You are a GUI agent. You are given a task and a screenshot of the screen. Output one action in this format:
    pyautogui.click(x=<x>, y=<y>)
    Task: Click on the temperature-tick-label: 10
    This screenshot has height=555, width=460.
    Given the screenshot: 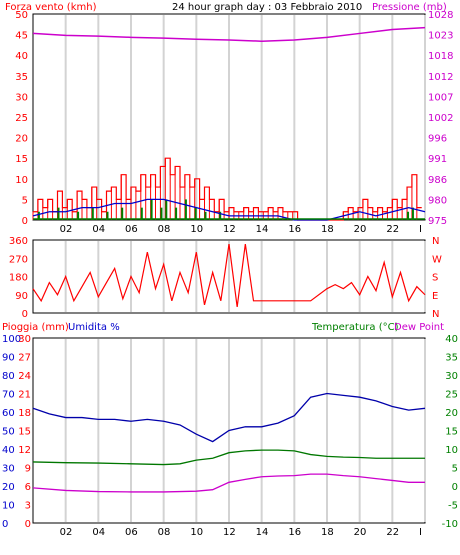 What is the action you would take?
    pyautogui.click(x=451, y=450)
    